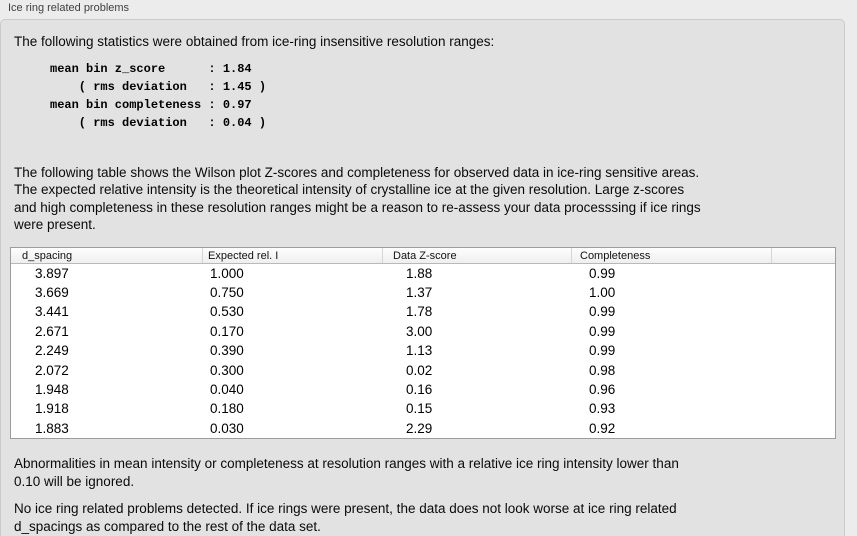  What do you see at coordinates (52, 312) in the screenshot?
I see `table-cell: 3.441` at bounding box center [52, 312].